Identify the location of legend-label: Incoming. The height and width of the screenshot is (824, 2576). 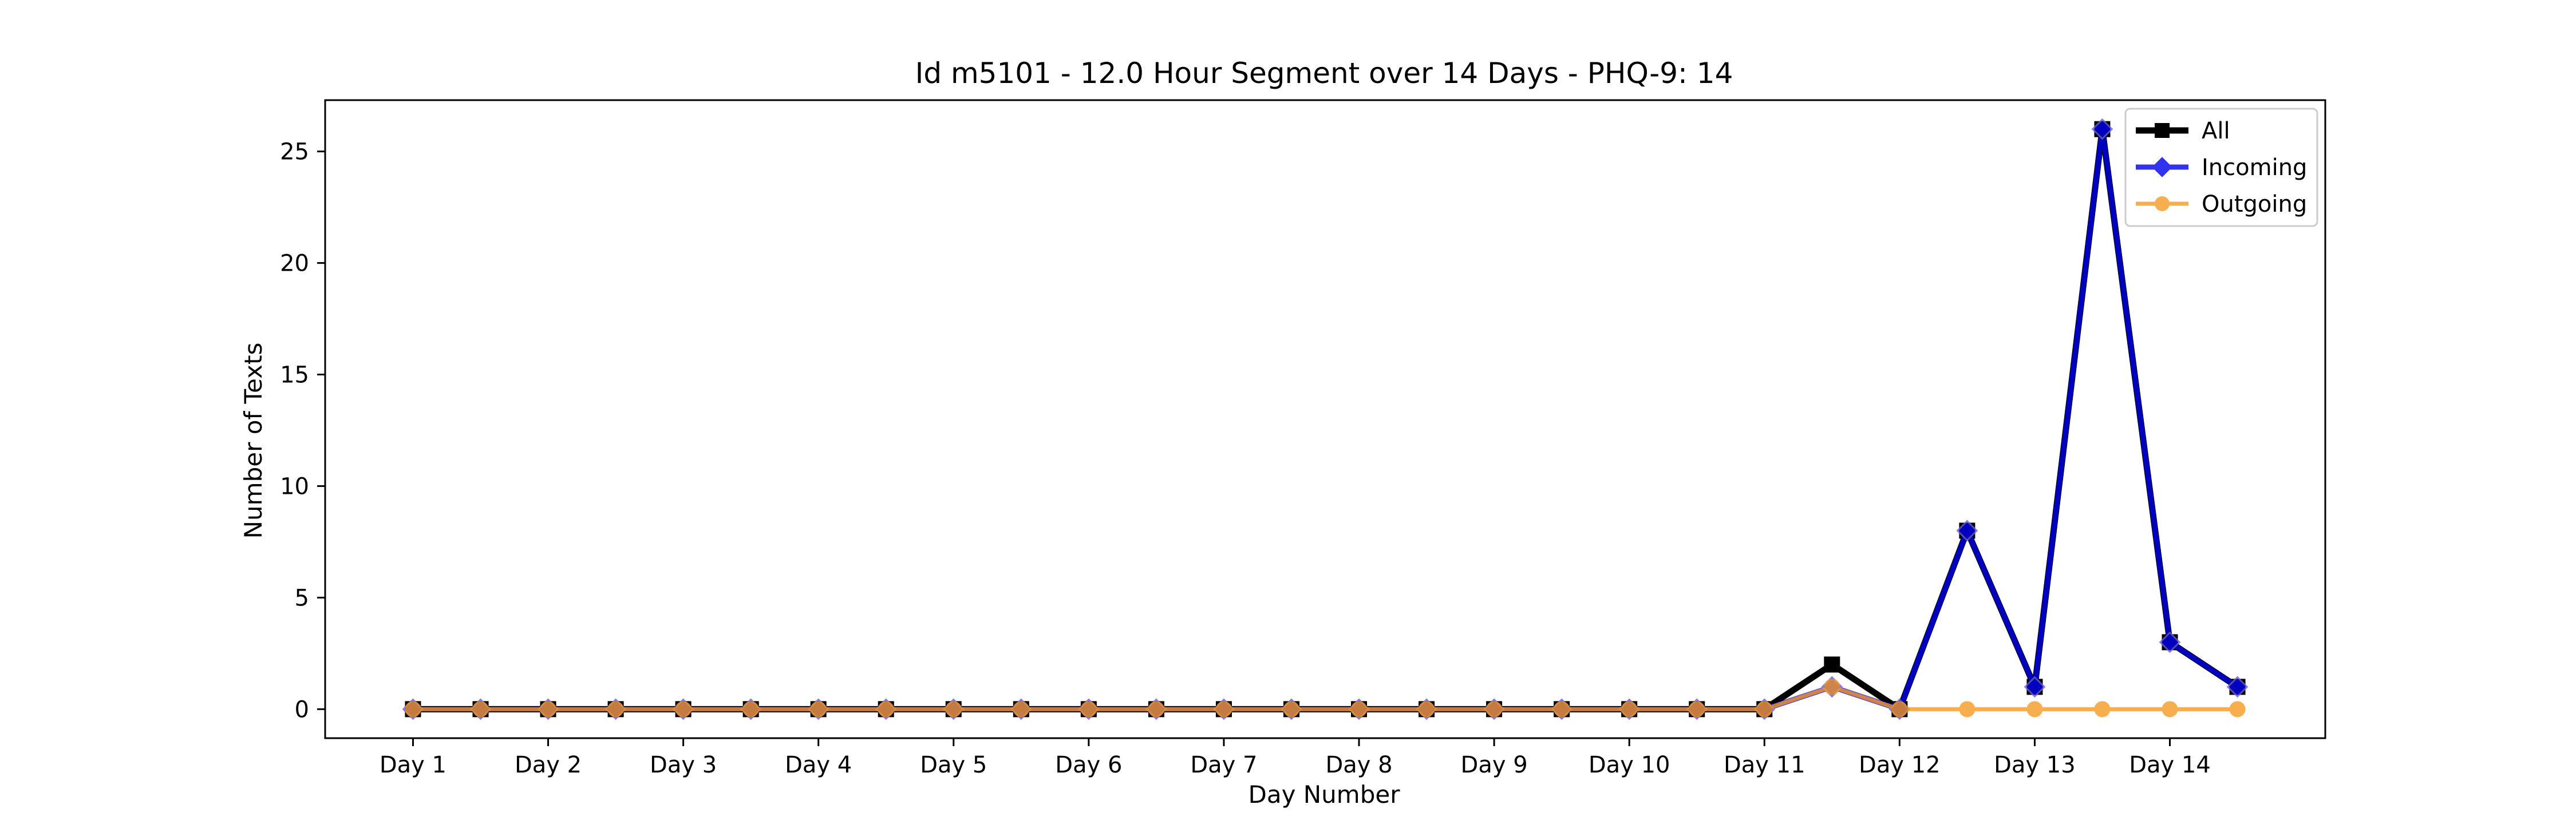
(2254, 167).